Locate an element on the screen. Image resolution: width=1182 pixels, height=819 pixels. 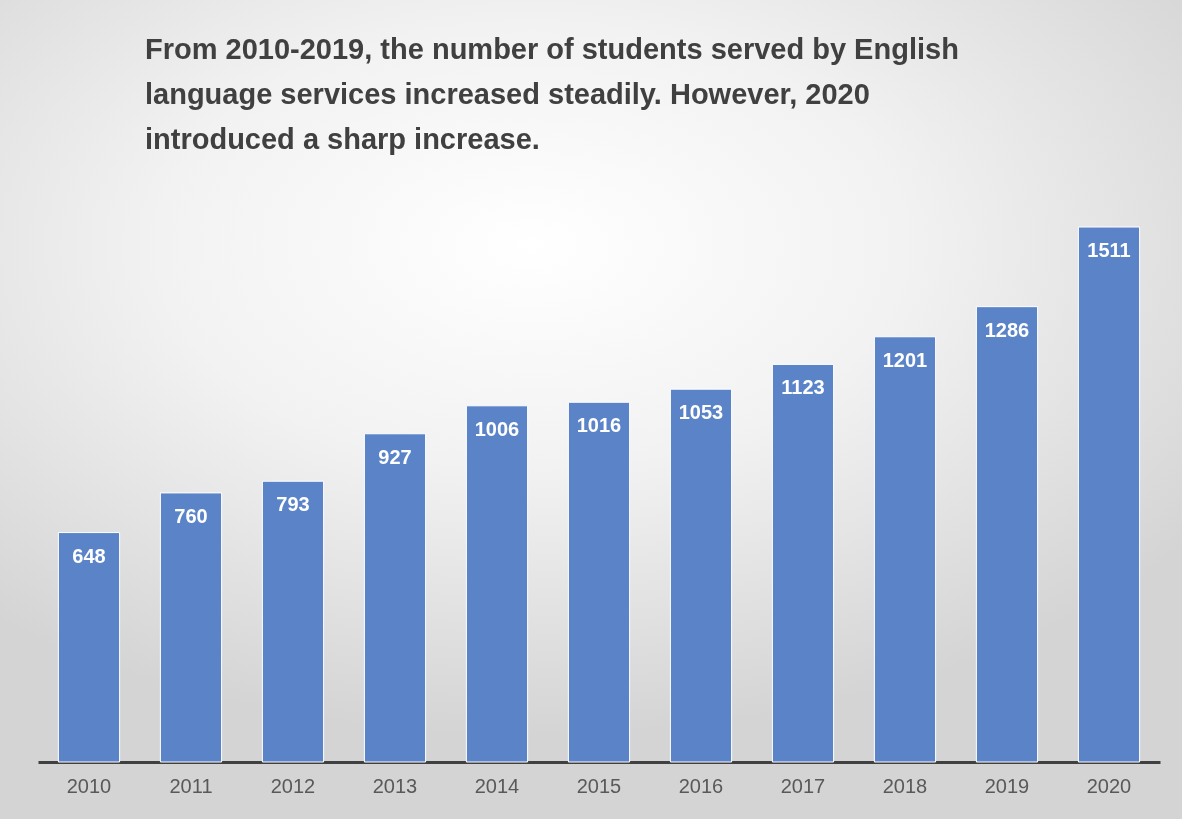
x-tick-label: 2011 is located at coordinates (191, 785).